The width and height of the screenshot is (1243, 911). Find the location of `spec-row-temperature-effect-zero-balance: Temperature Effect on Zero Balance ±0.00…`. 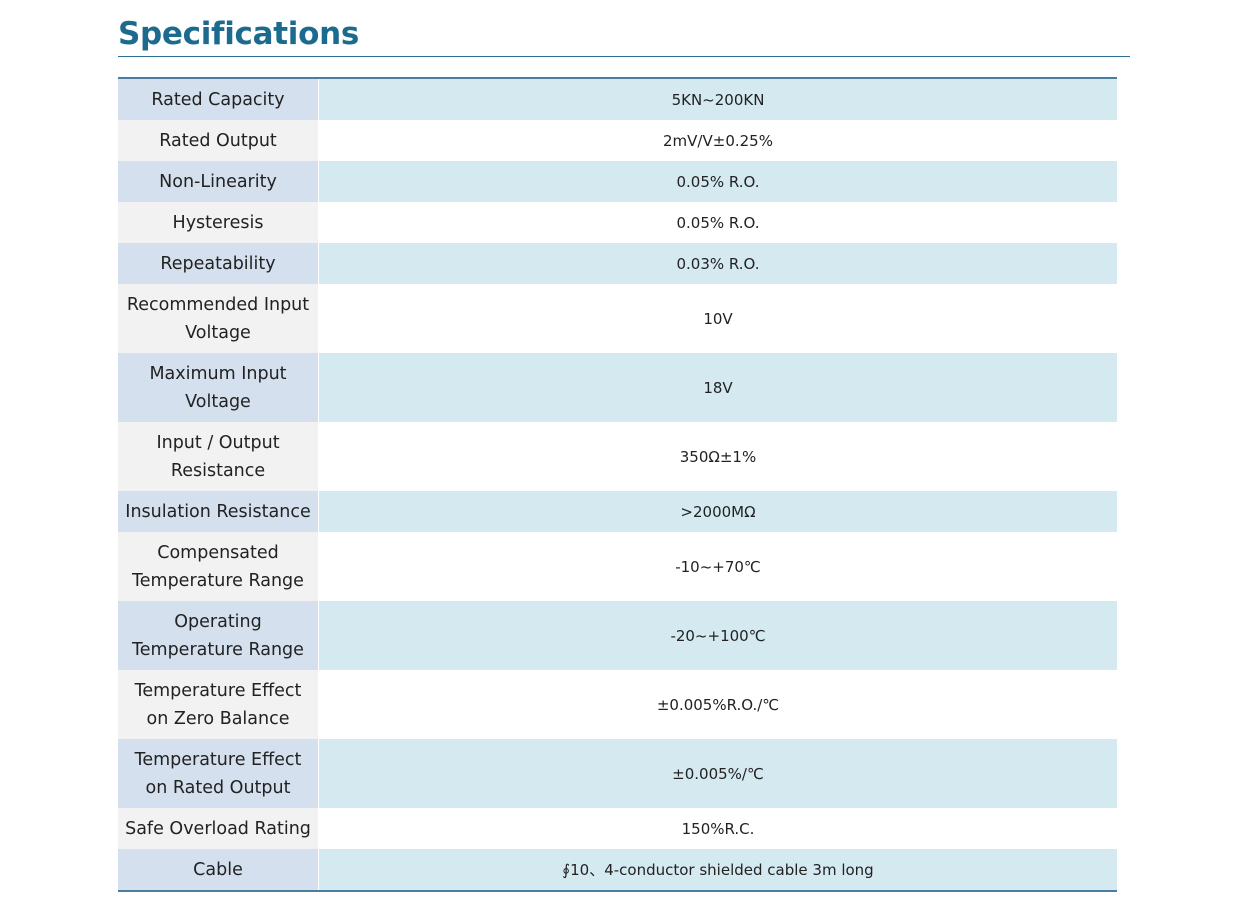

spec-row-temperature-effect-zero-balance: Temperature Effect on Zero Balance ±0.00… is located at coordinates (617, 704).